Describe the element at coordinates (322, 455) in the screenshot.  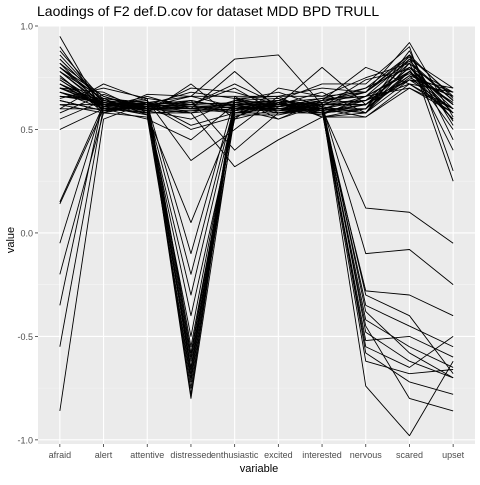
I see `x-tick-label: interested` at that location.